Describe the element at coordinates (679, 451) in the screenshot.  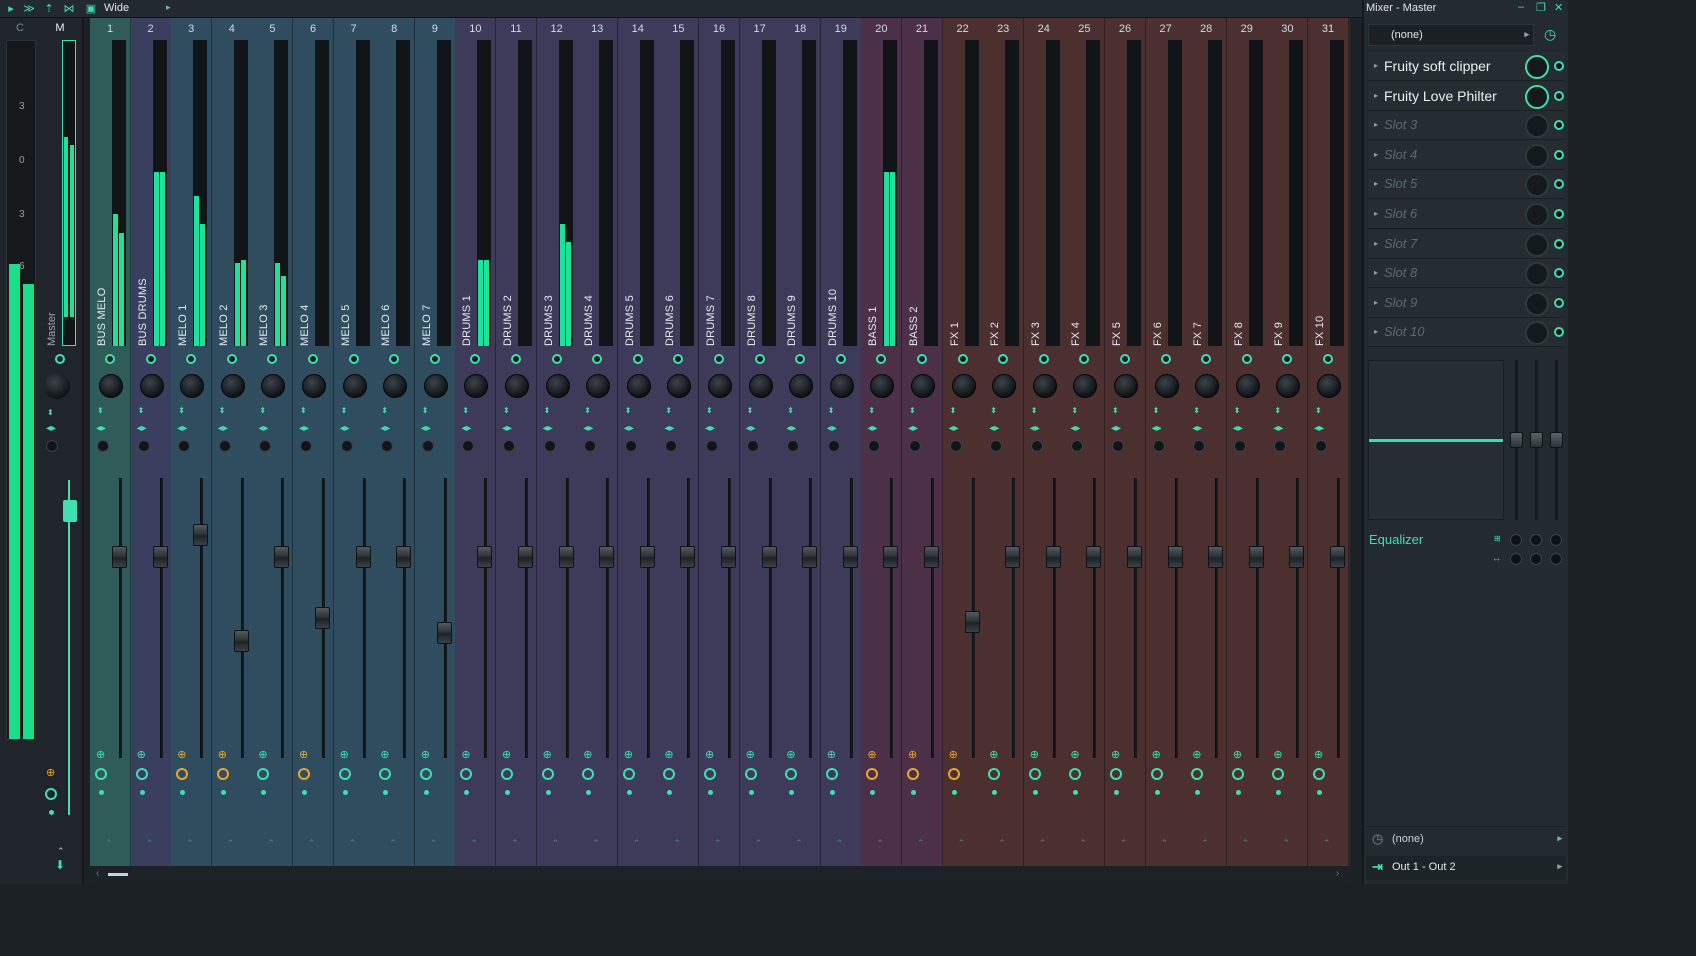
I see `mixer-channel: 15 DRUMS 6 ⬍ ◂▸ ⊕ ⌃` at that location.